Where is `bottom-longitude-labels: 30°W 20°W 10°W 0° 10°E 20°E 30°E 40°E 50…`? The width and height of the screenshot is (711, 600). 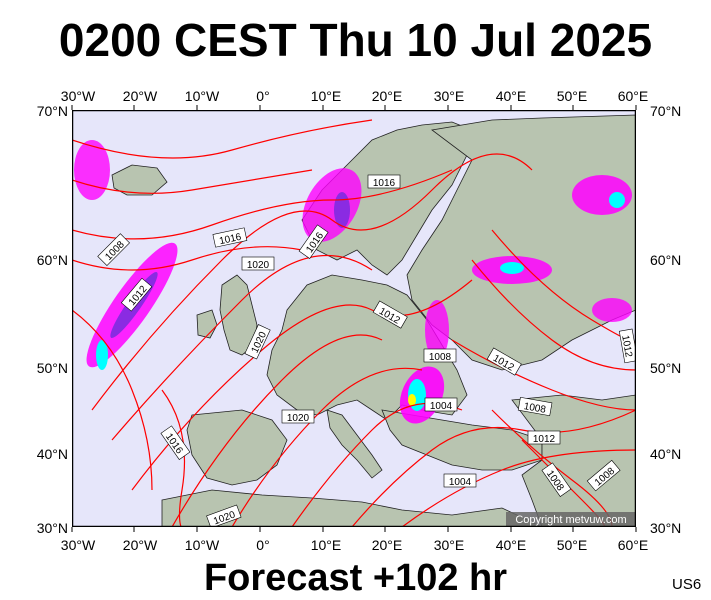
bottom-longitude-labels: 30°W 20°W 10°W 0° 10°E 20°E 30°E 40°E 50… is located at coordinates (354, 545).